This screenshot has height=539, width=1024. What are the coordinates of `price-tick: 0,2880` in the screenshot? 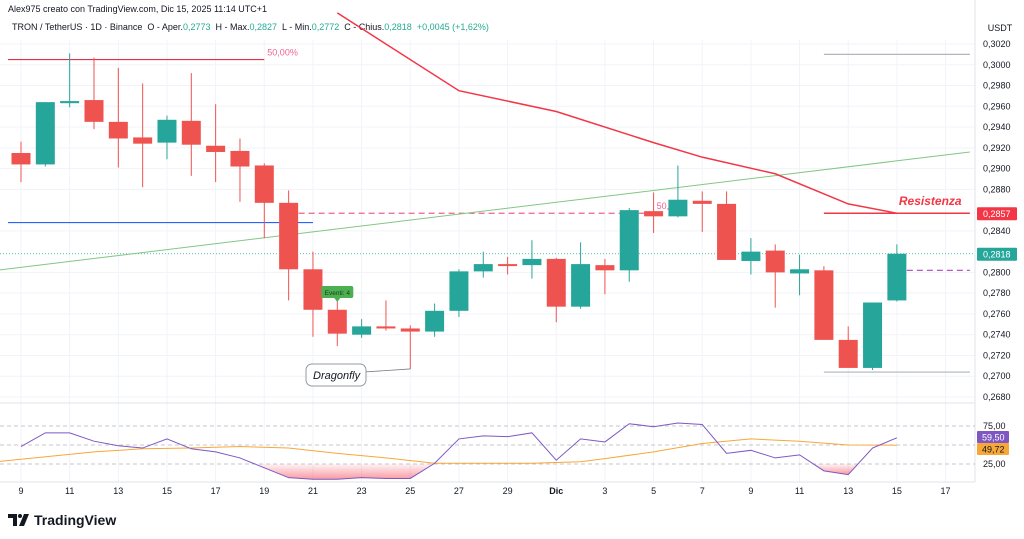 It's located at (997, 189).